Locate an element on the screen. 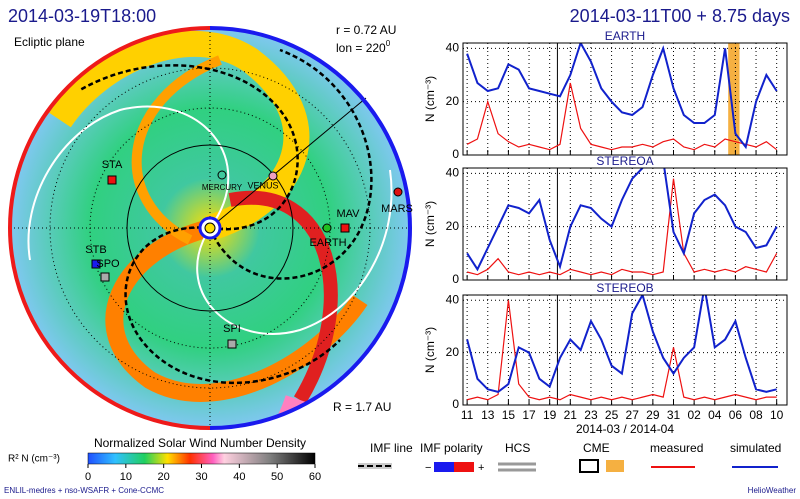 The height and width of the screenshot is (499, 800). earth-label: EARTH is located at coordinates (327, 243).